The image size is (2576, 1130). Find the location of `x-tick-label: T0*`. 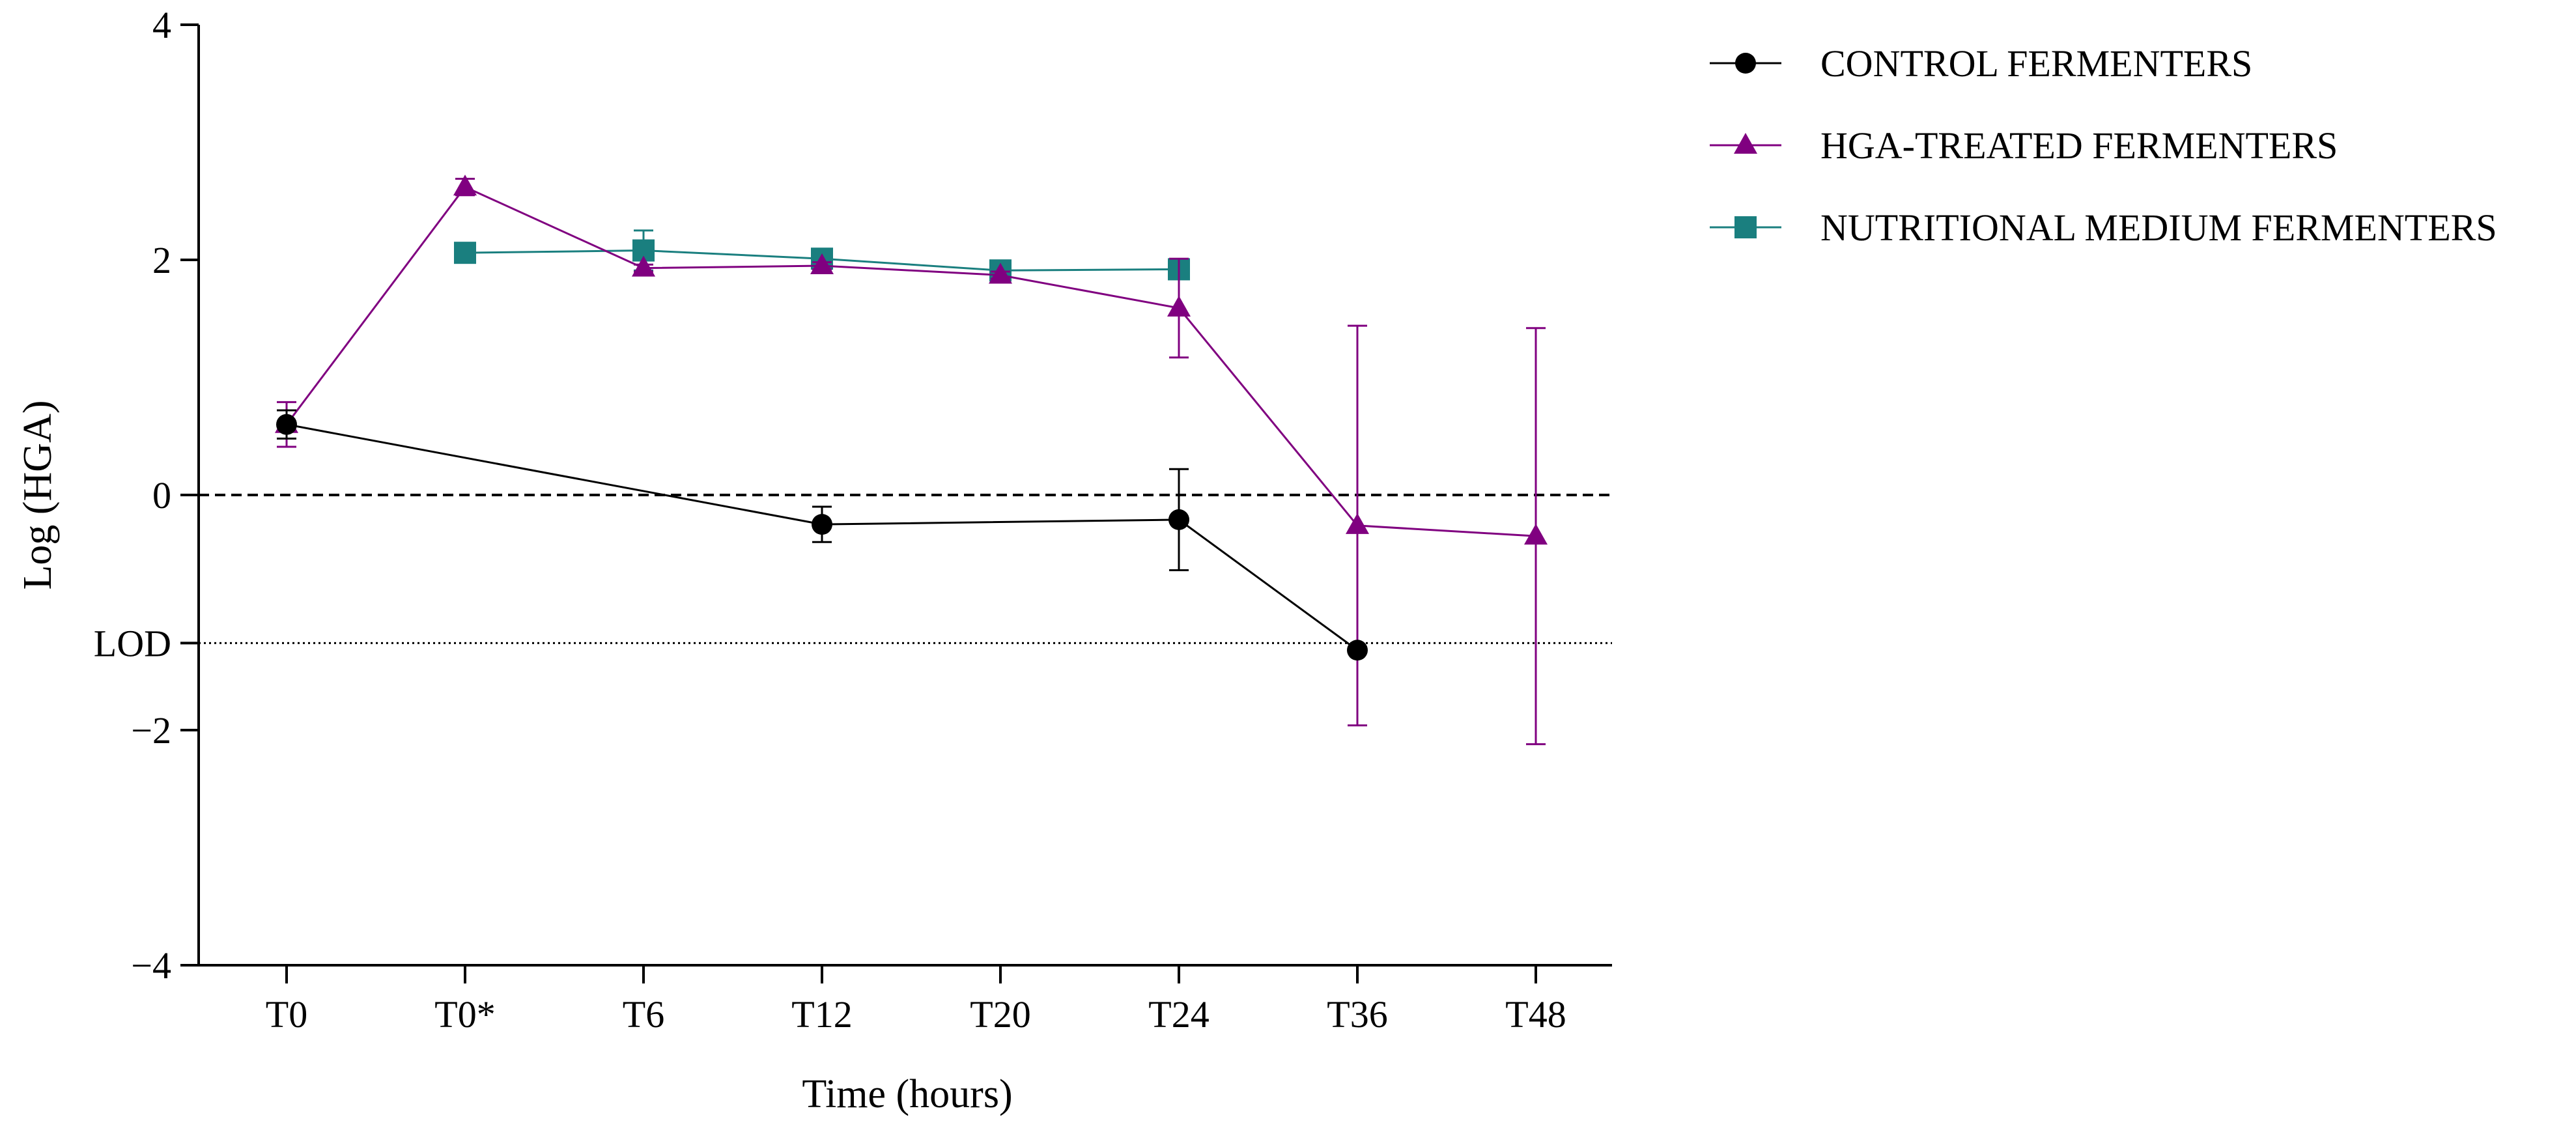

x-tick-label: T0* is located at coordinates (464, 1014).